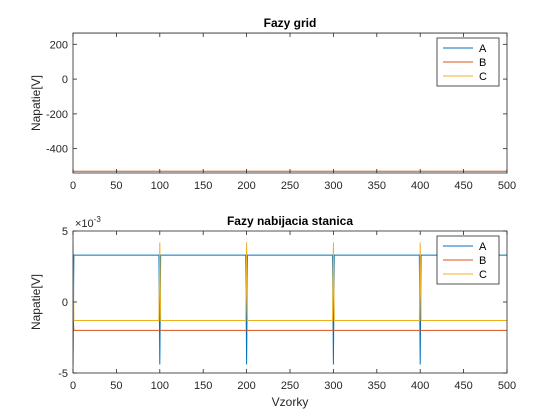 The width and height of the screenshot is (560, 420). I want to click on chart1-xtick-label: 200, so click(246, 186).